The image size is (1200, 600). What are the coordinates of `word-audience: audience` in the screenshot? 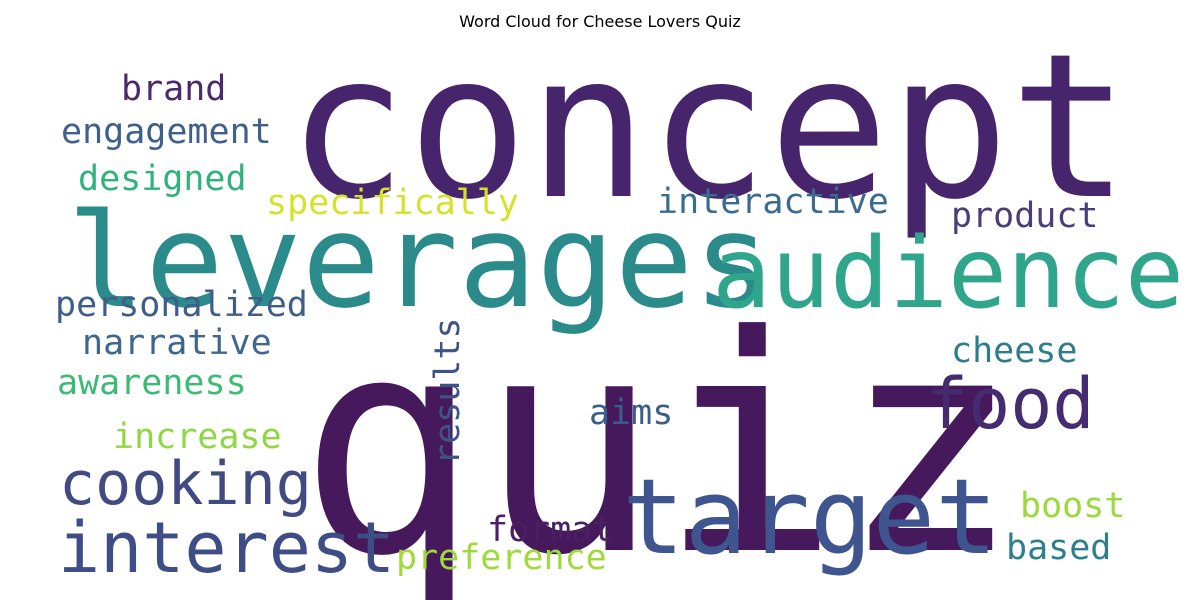 It's located at (948, 274).